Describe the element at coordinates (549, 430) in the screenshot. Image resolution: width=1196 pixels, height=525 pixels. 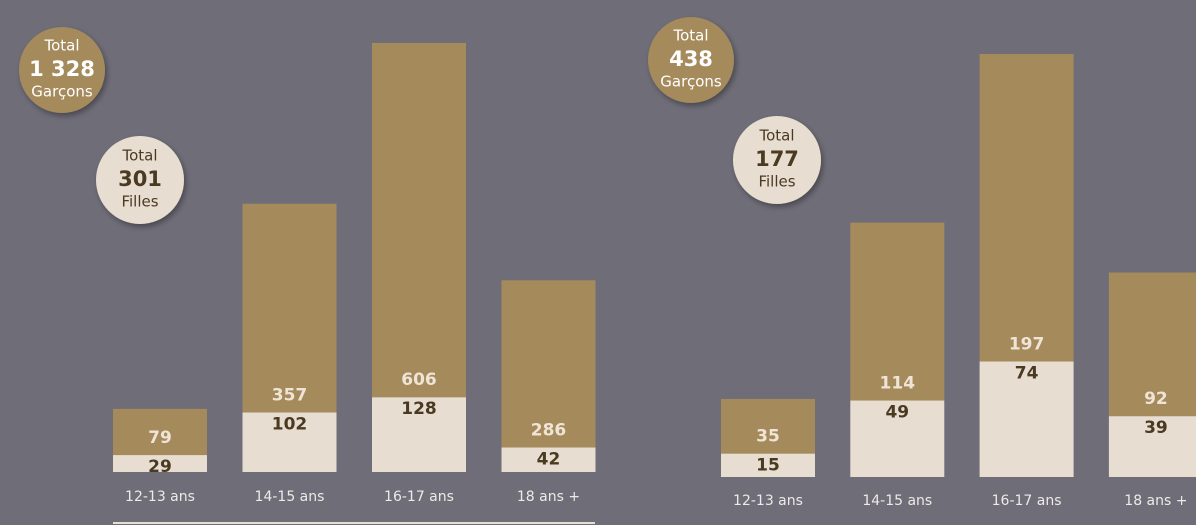
I see `value-label: 286` at that location.